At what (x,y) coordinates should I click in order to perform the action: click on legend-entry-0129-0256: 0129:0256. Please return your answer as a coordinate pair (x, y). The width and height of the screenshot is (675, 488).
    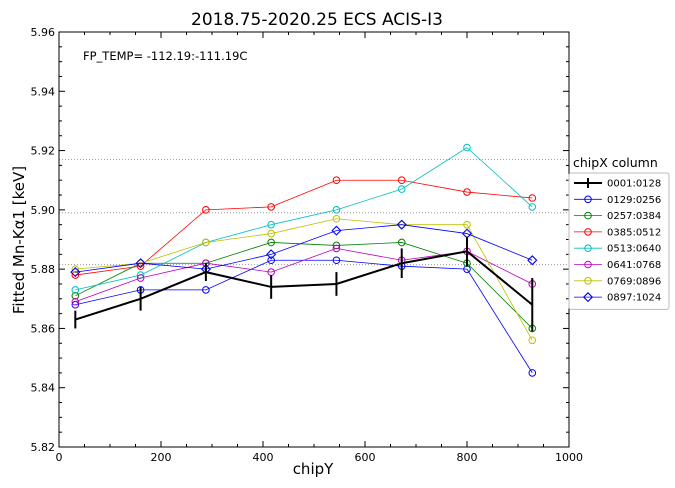
    Looking at the image, I should click on (617, 200).